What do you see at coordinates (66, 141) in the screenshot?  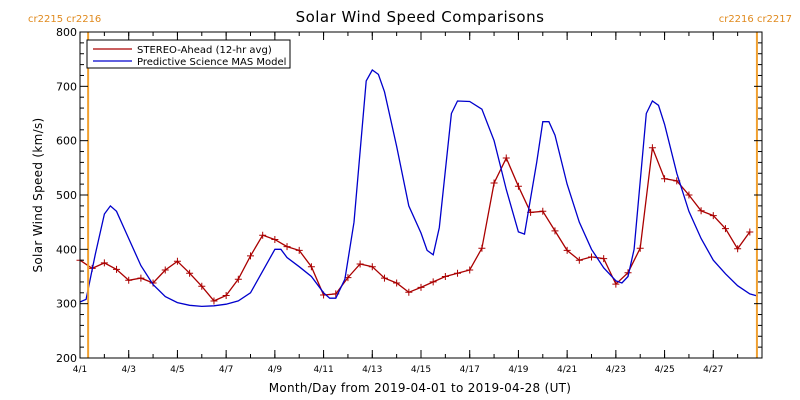 I see `y-tick-label: 600` at bounding box center [66, 141].